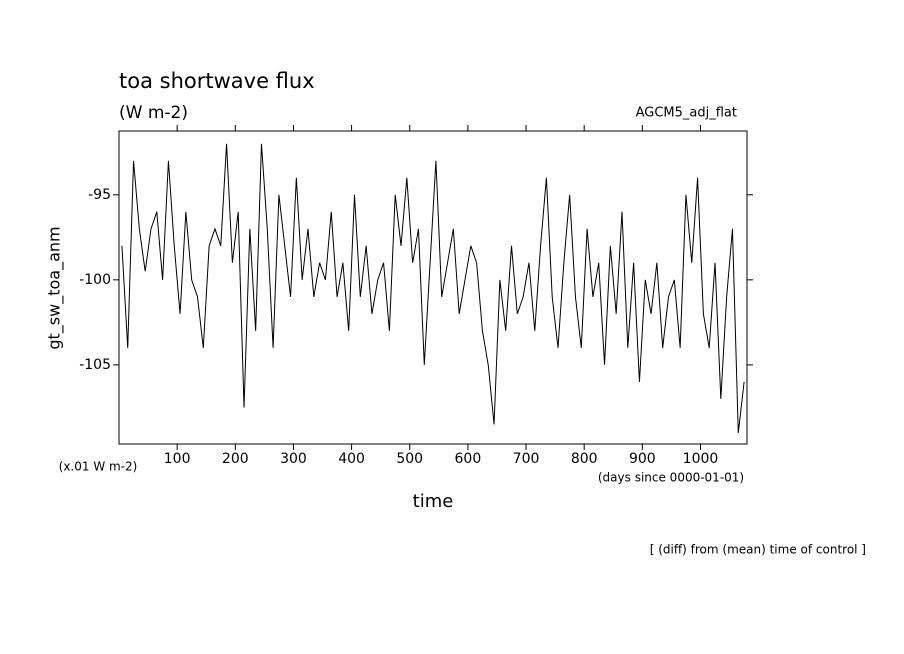 Image resolution: width=904 pixels, height=654 pixels. I want to click on x-tick-label: 1000, so click(701, 459).